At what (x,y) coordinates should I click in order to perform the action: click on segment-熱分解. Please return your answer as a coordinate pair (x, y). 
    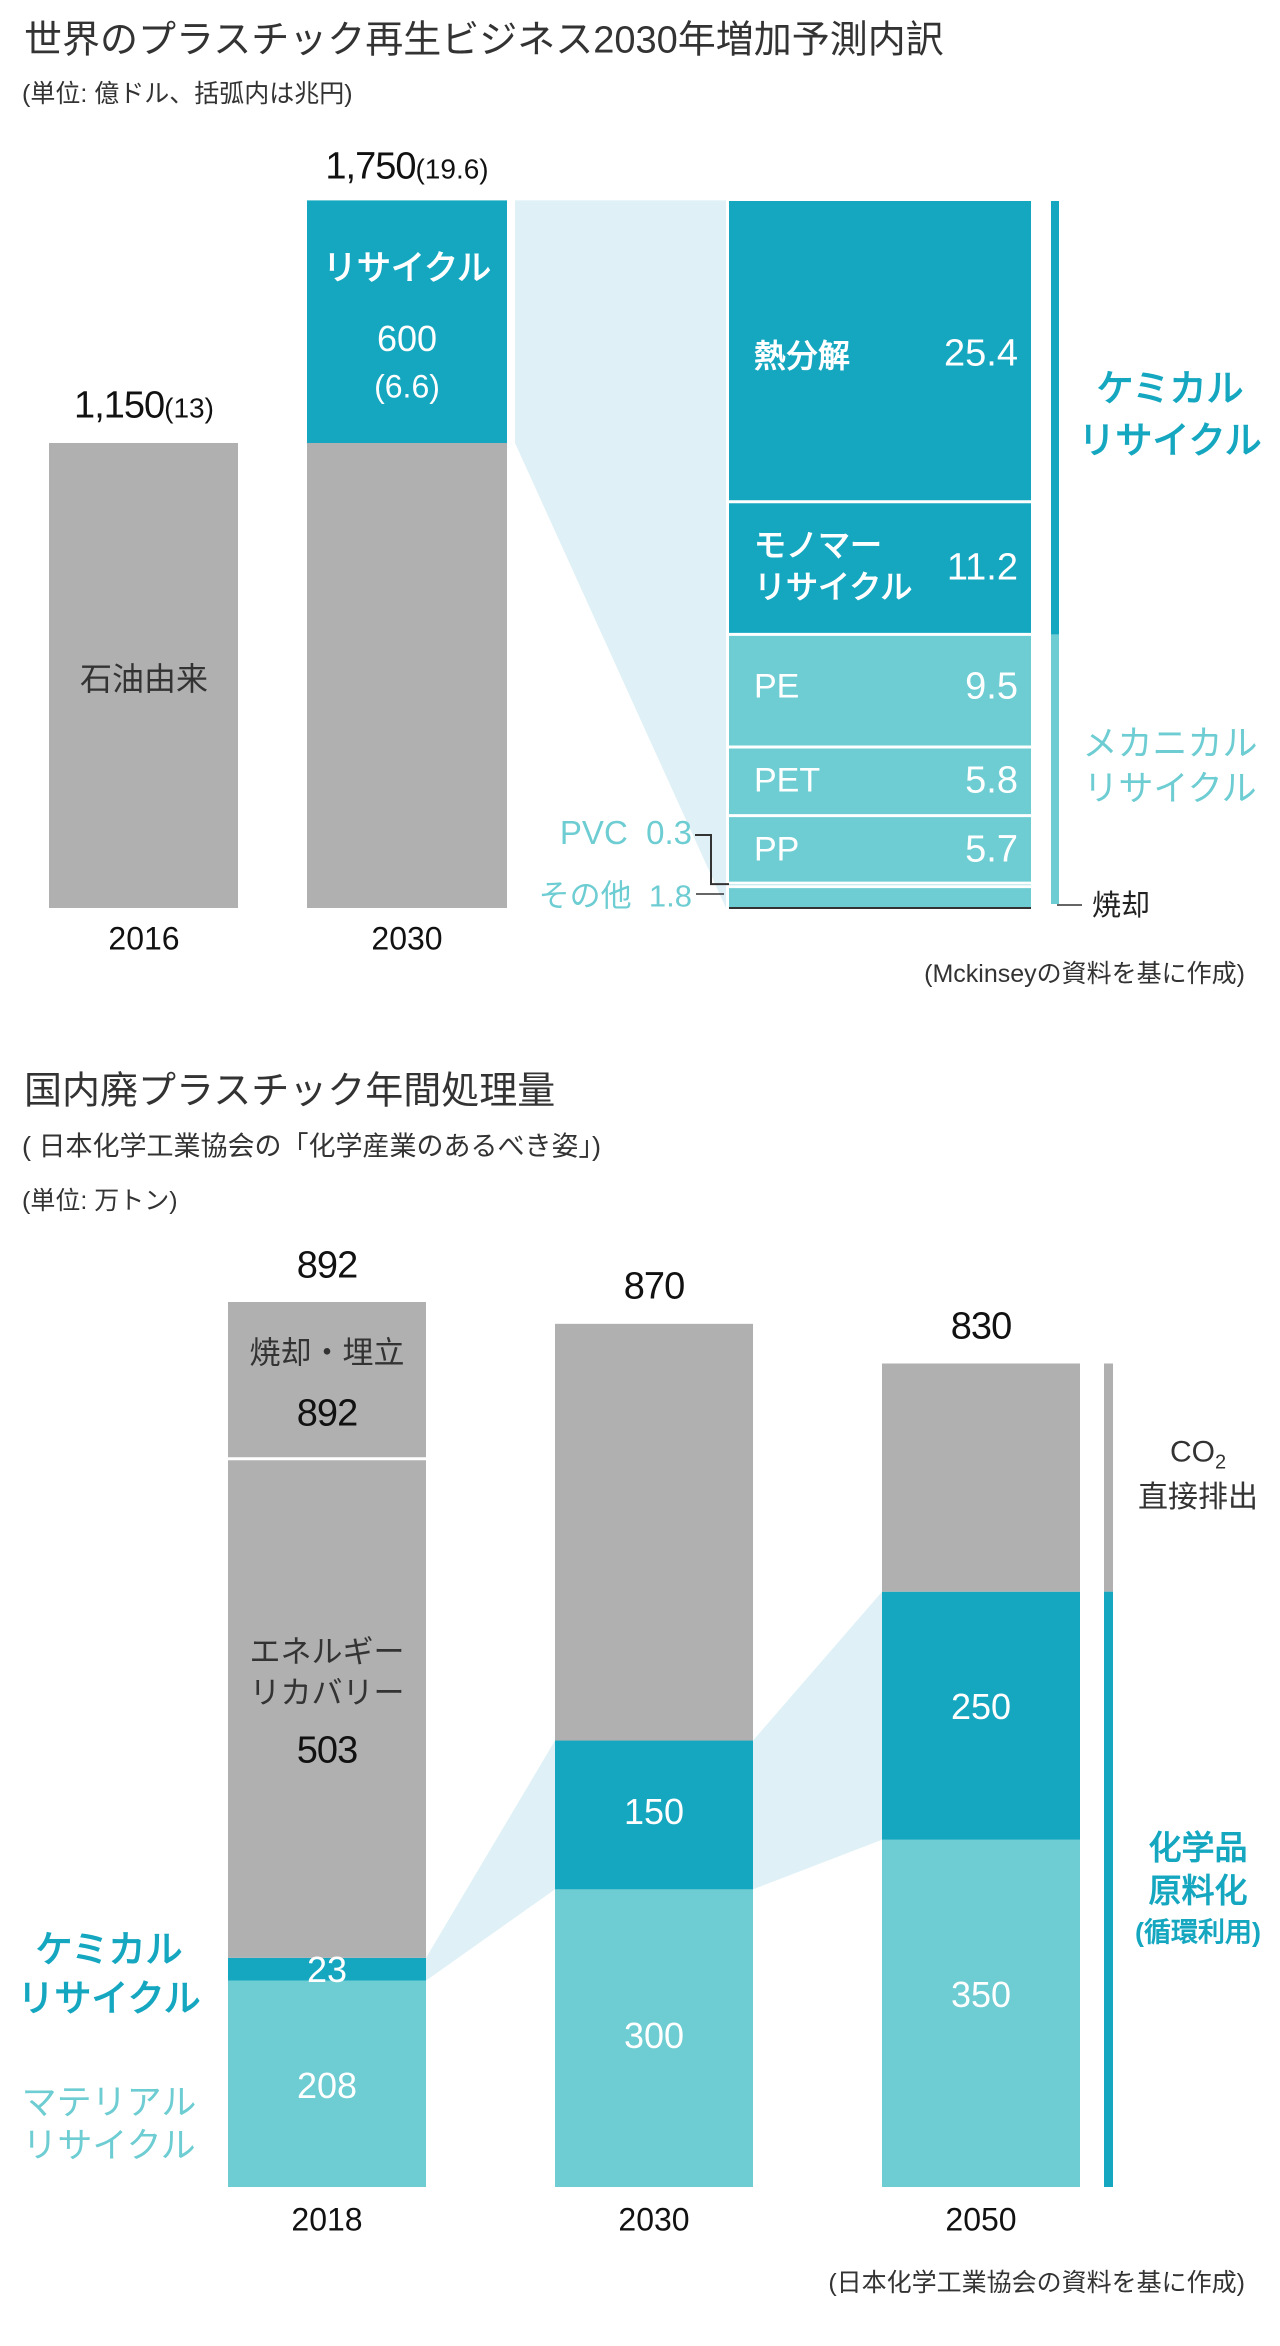
    Looking at the image, I should click on (880, 351).